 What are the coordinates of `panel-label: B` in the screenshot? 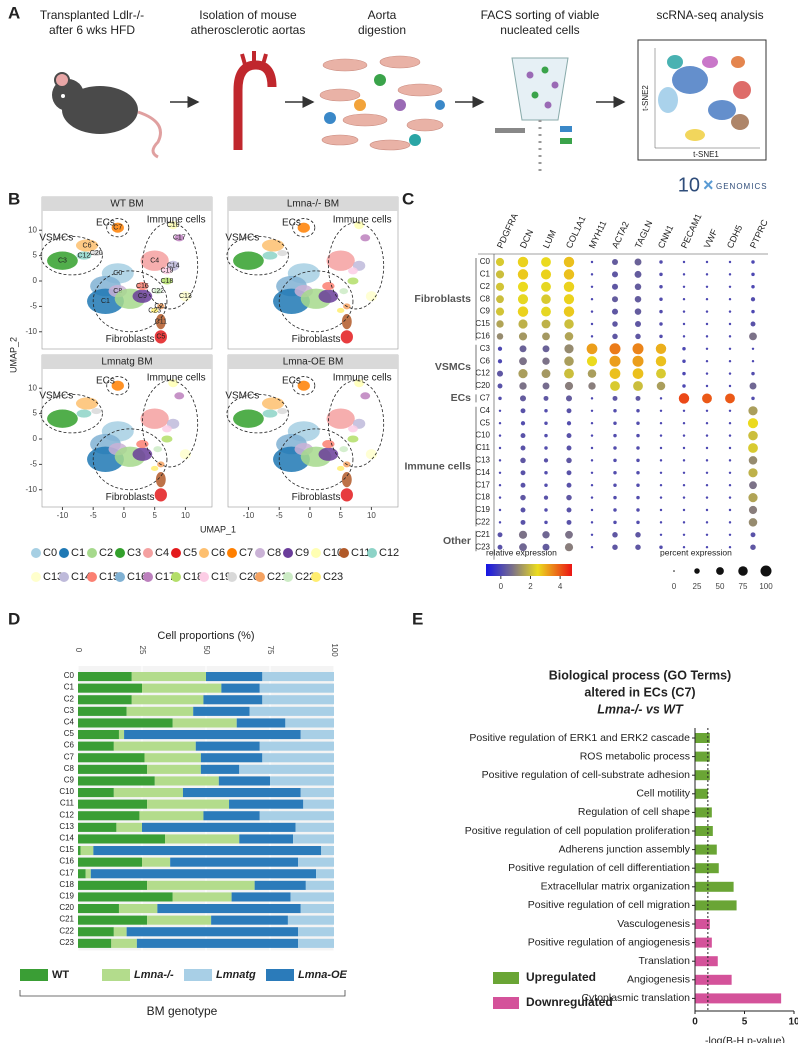 It's located at (14, 198).